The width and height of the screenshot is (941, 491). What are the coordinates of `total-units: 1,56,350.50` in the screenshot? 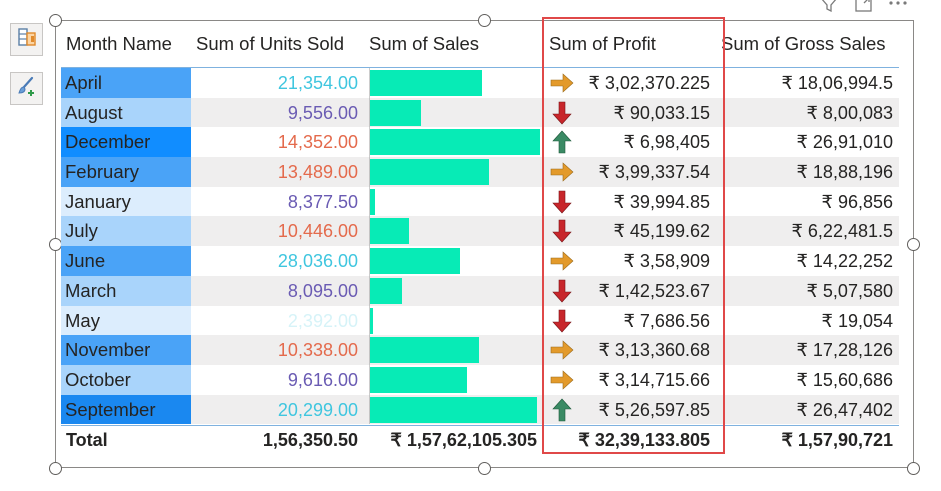 It's located at (310, 440).